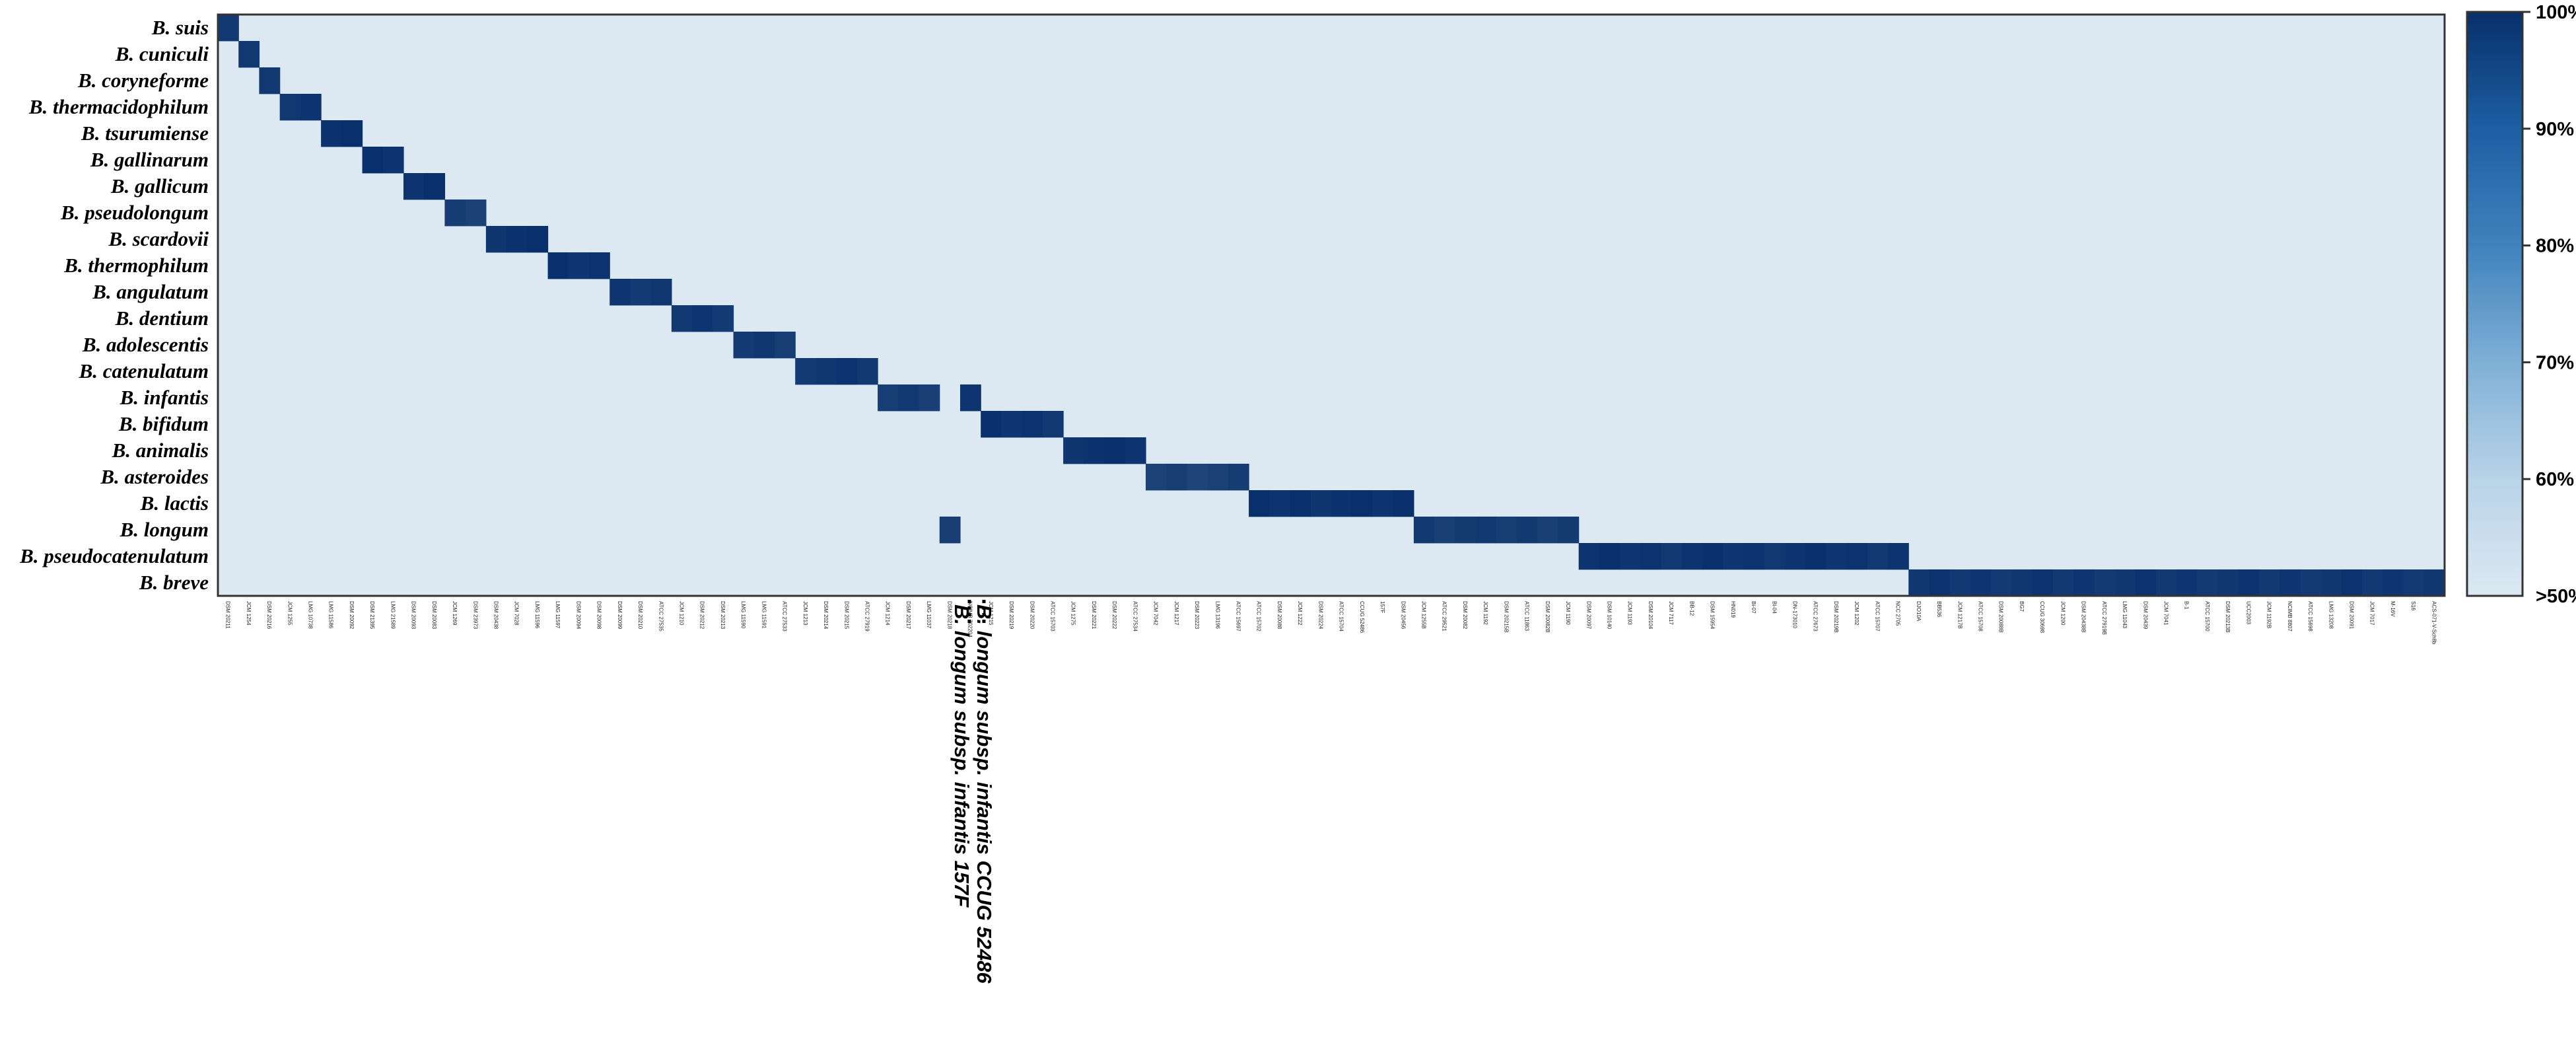 The width and height of the screenshot is (2576, 1053). I want to click on row-label: B. bifidum, so click(164, 423).